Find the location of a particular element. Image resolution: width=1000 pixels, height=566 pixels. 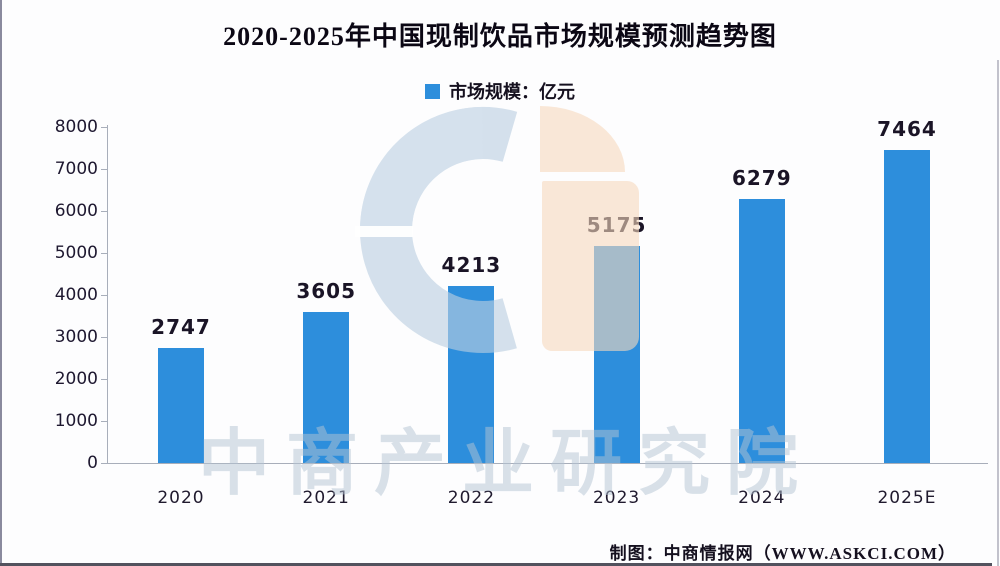

chart-title: 2020-2025年中国现制饮品市场规模预测趋势图 is located at coordinates (500, 36).